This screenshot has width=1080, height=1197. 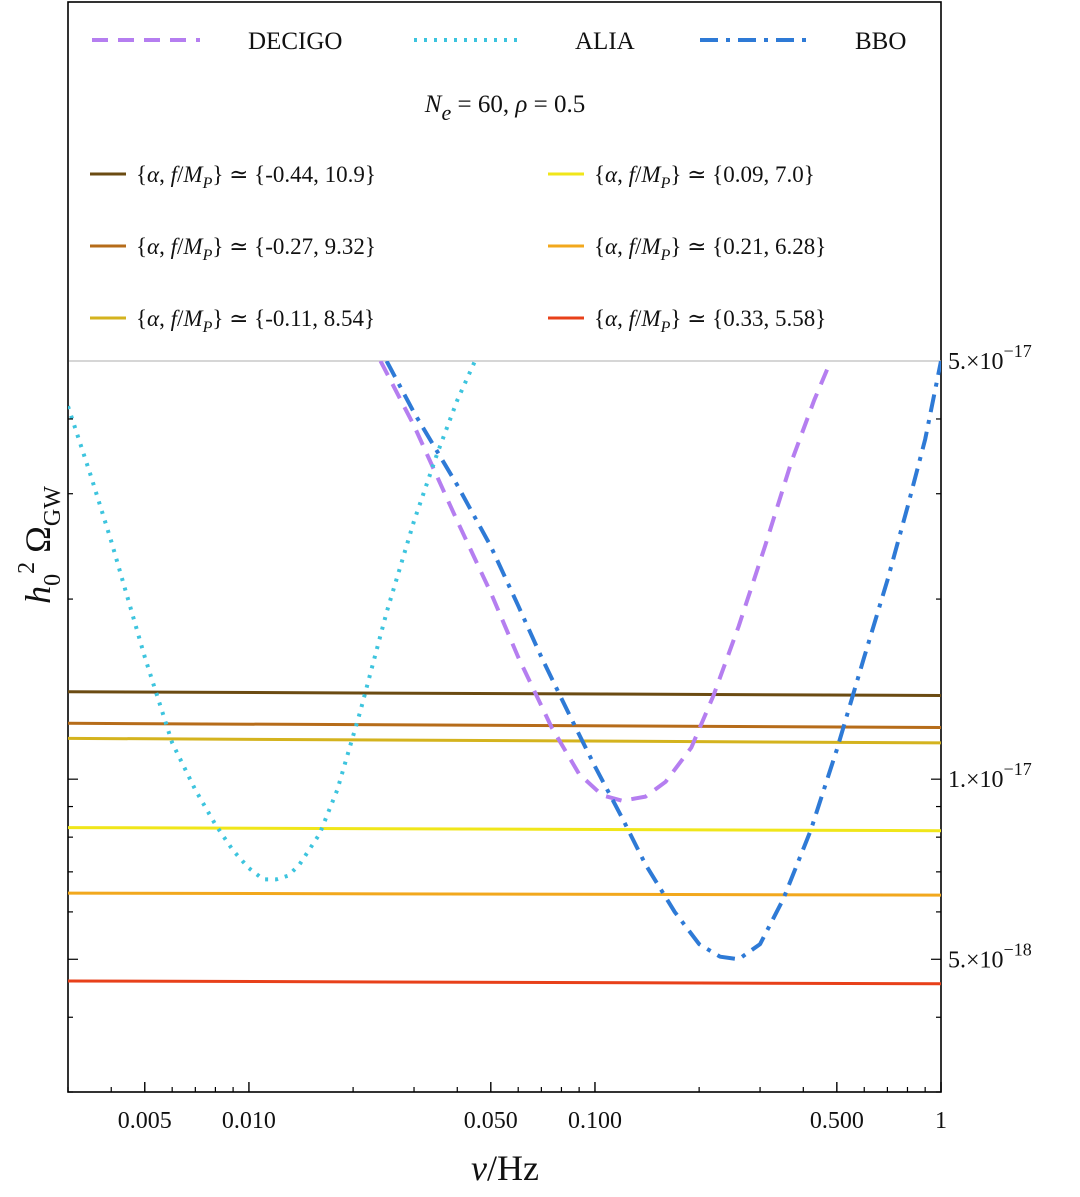 I want to click on legend-label-bbo: BBO, so click(x=880, y=41).